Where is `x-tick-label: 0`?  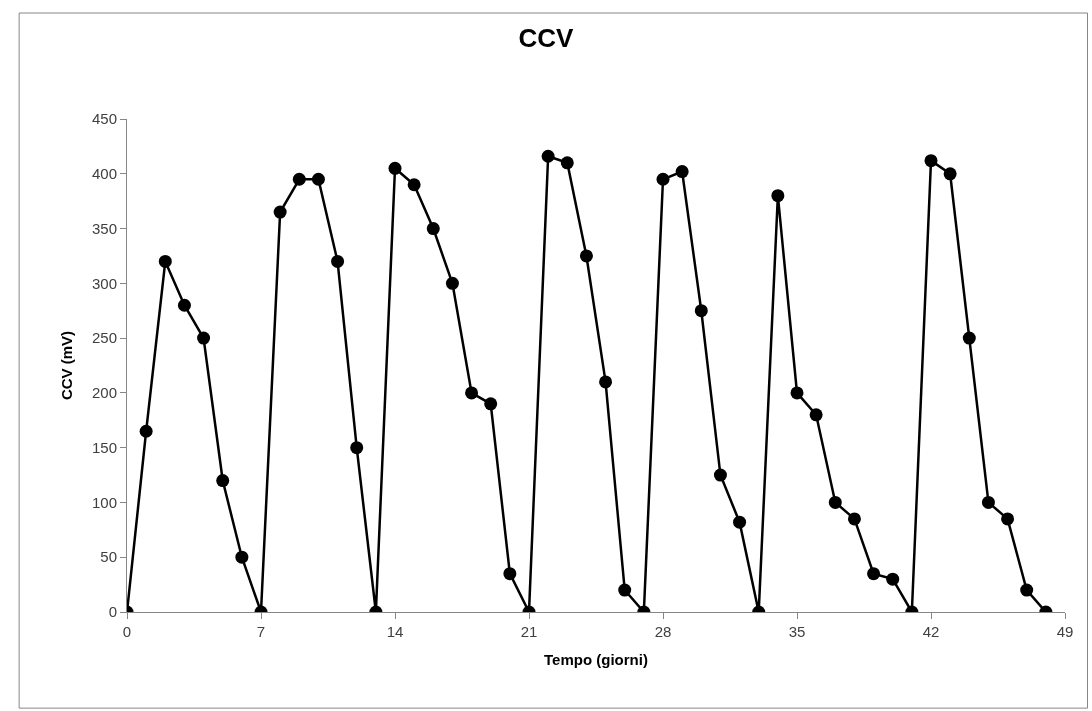 x-tick-label: 0 is located at coordinates (127, 631).